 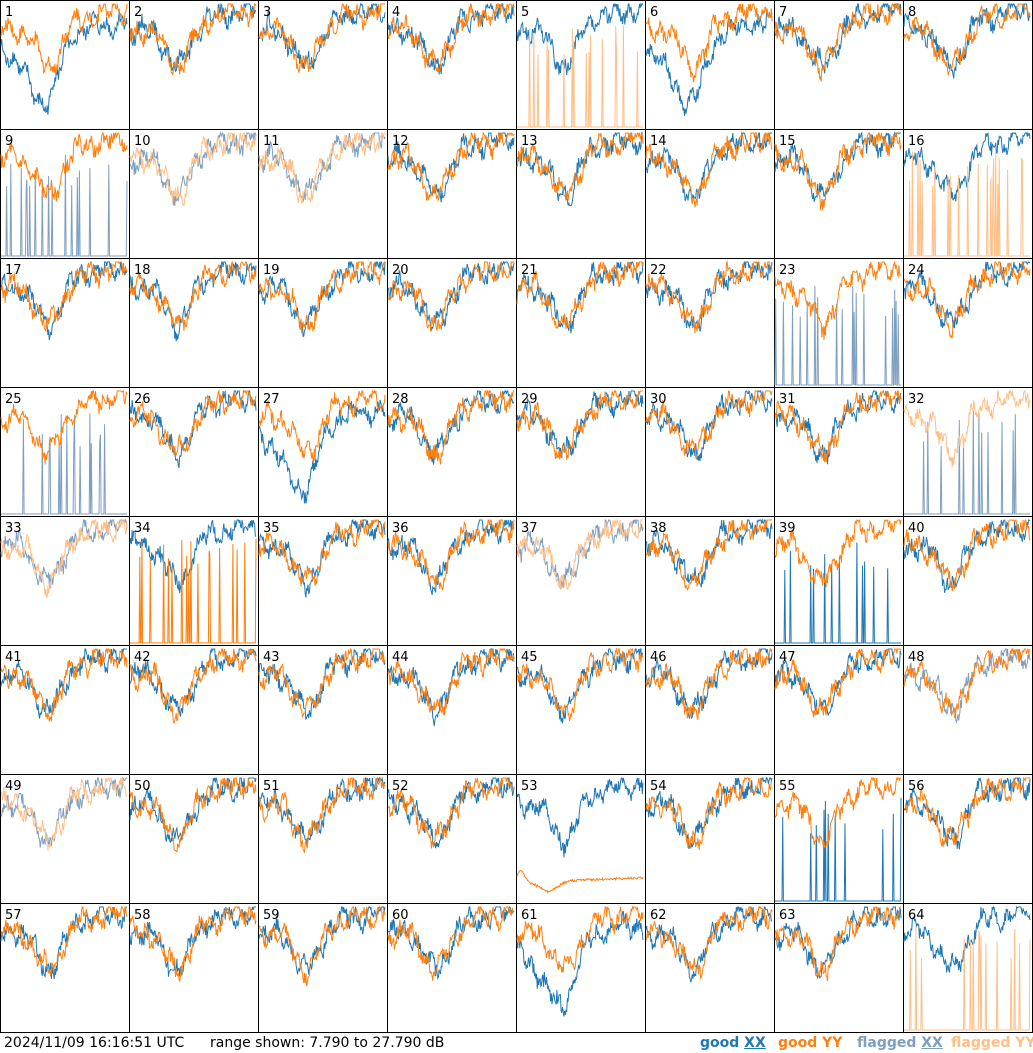 What do you see at coordinates (916, 528) in the screenshot?
I see `panel-label: 40` at bounding box center [916, 528].